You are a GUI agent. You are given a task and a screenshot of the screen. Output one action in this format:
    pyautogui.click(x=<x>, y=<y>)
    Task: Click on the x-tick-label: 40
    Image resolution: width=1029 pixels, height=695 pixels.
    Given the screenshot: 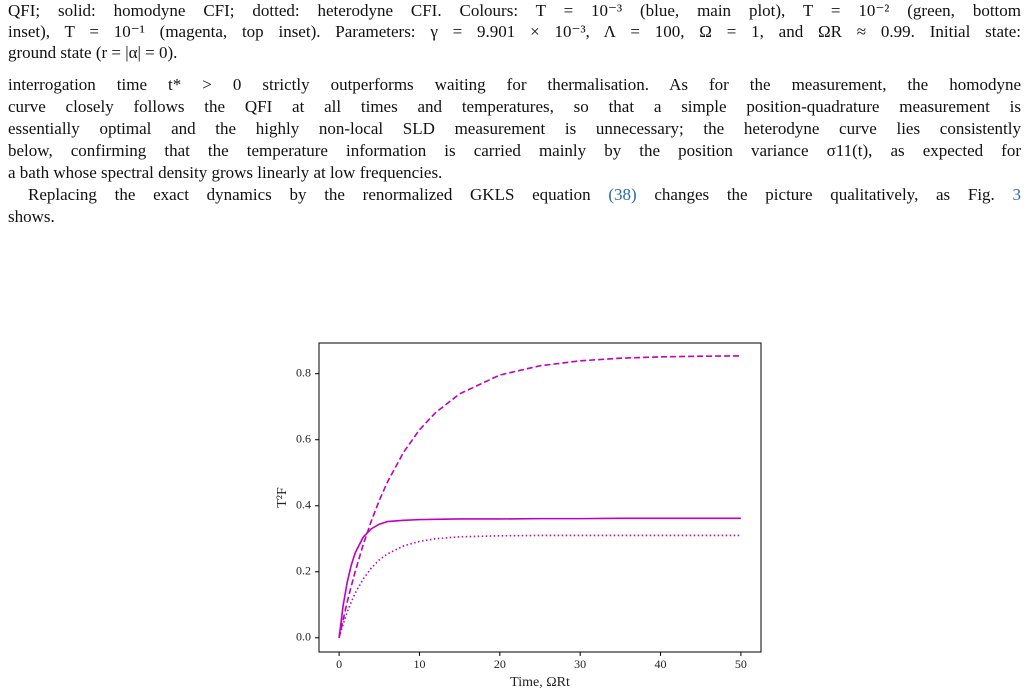 What is the action you would take?
    pyautogui.click(x=661, y=664)
    